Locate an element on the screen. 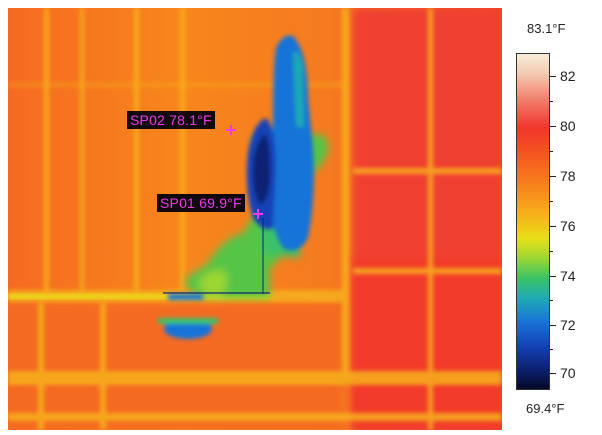 This screenshot has width=602, height=435. spot-label-sp01: SP01 69.9°F is located at coordinates (201, 203).